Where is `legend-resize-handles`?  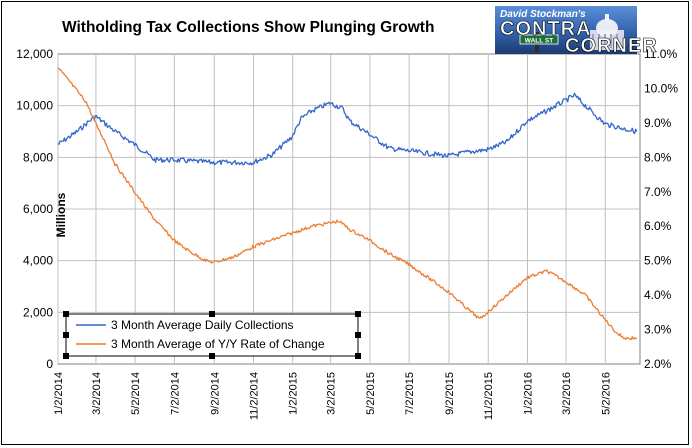
legend-resize-handles is located at coordinates (212, 335).